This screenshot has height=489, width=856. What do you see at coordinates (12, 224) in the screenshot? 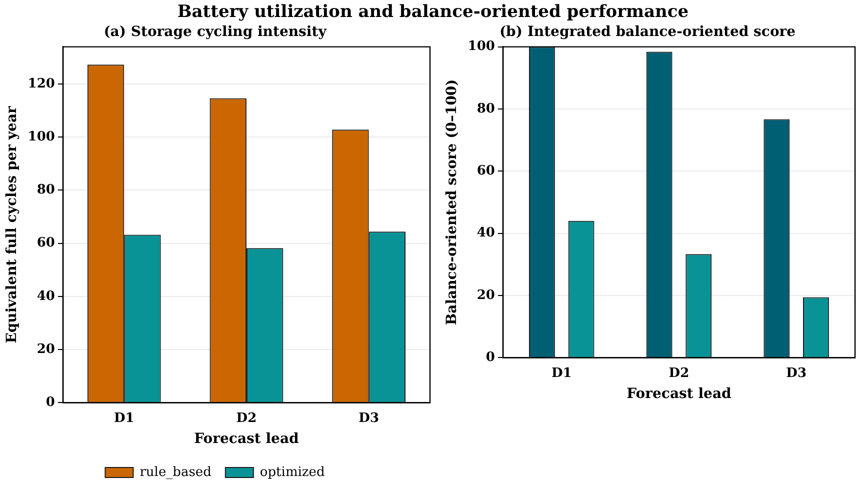
I see `y-axis-title: Equivalent full cycles per year` at bounding box center [12, 224].